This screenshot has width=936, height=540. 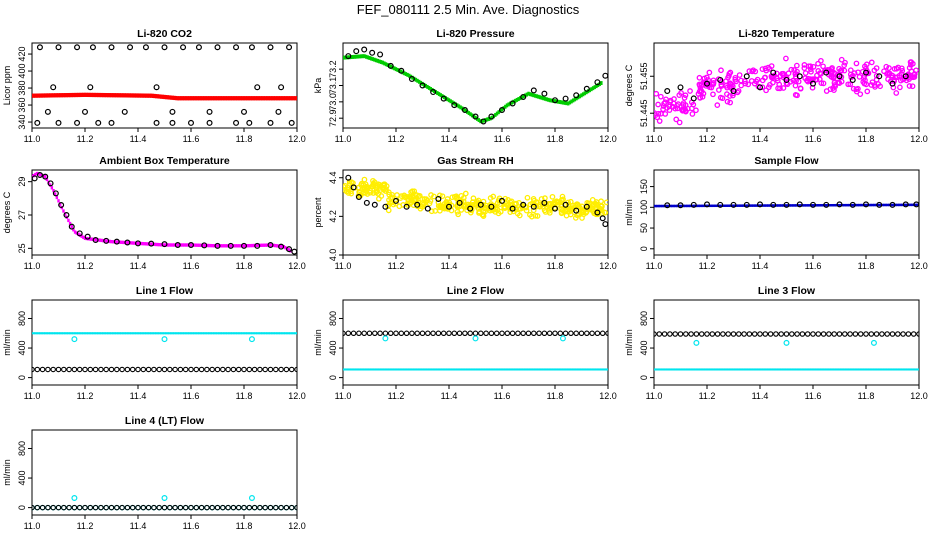 I want to click on plot-frame, so click(x=164, y=212).